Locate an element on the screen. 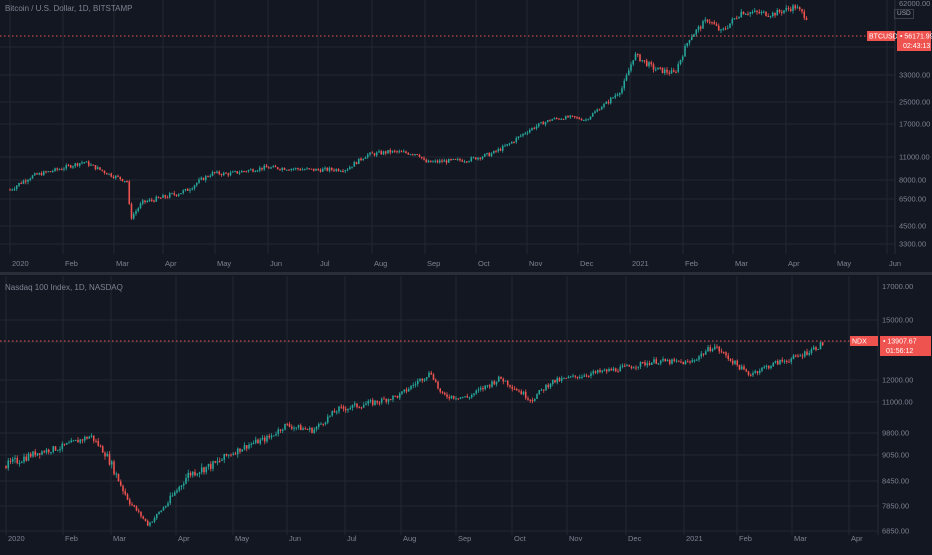 This screenshot has height=555, width=932. y-tick-label: 12000.00 is located at coordinates (897, 380).